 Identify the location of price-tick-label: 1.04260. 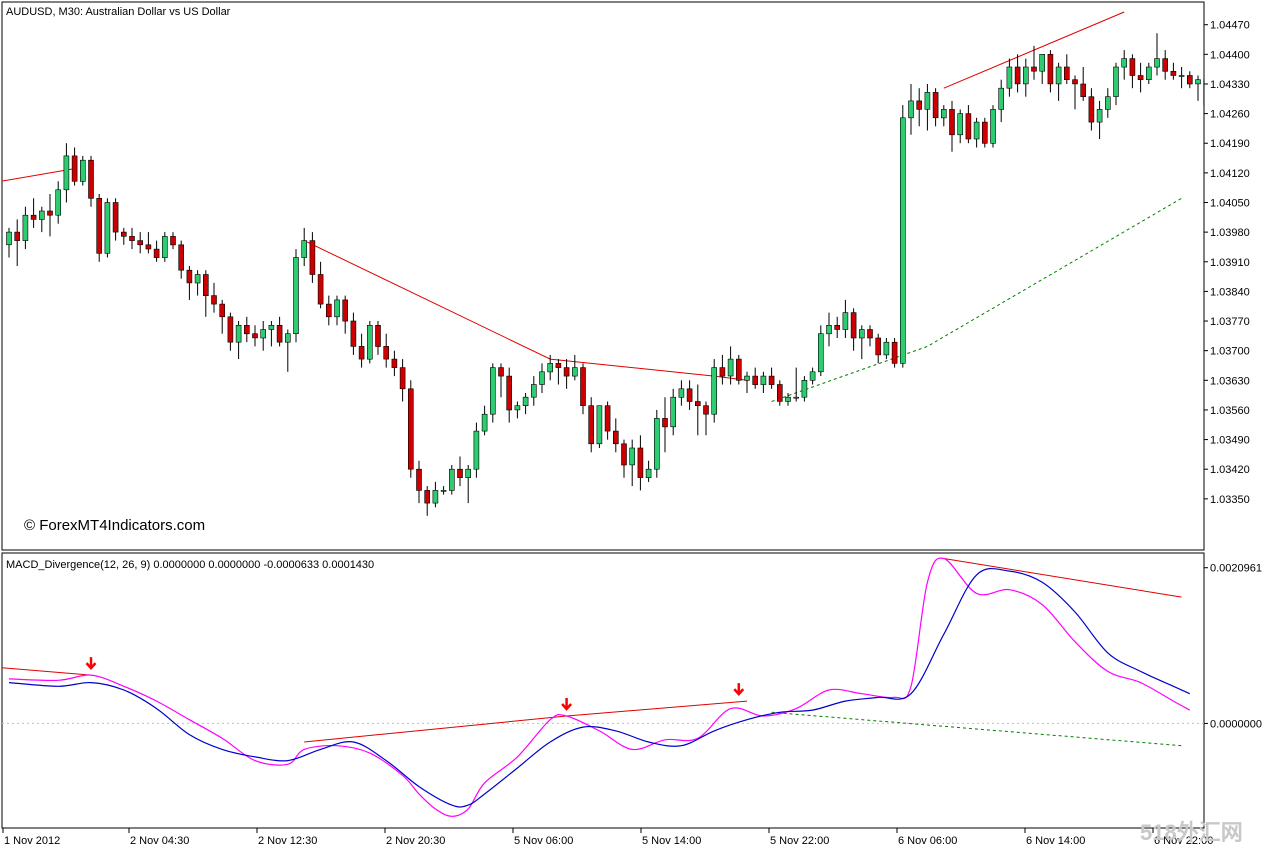
(1230, 115).